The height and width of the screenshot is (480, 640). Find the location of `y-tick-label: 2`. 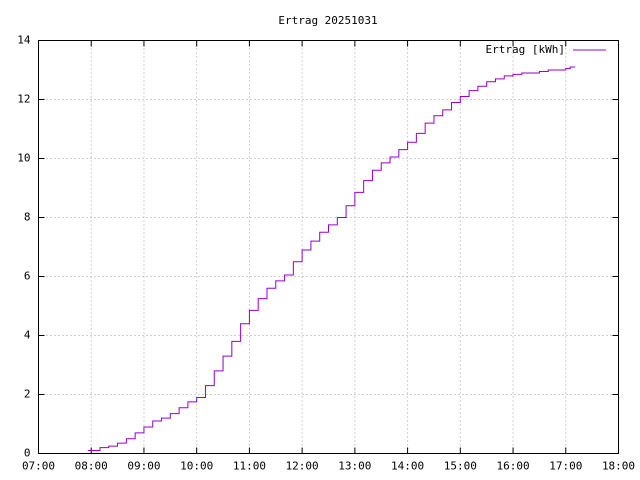

y-tick-label: 2 is located at coordinates (27, 394).